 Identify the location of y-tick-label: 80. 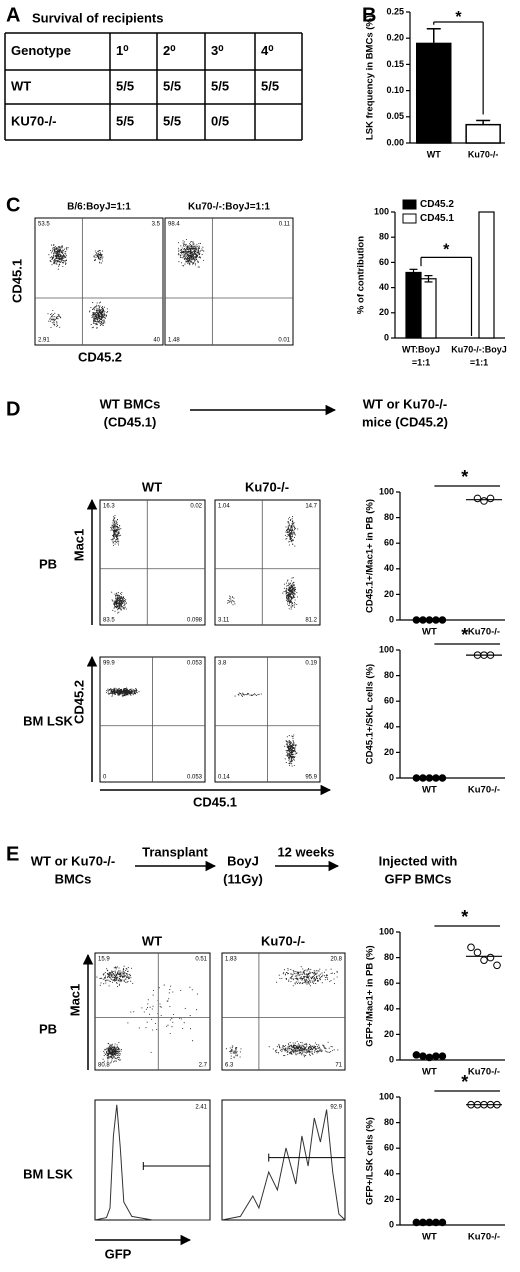
(389, 675).